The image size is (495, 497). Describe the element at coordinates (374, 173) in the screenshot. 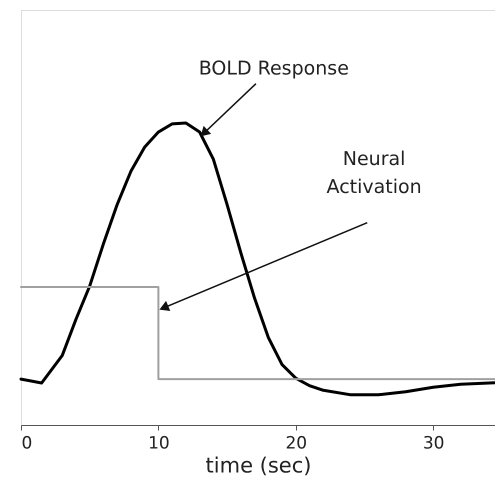

I see `annotation: Neural Activation` at that location.